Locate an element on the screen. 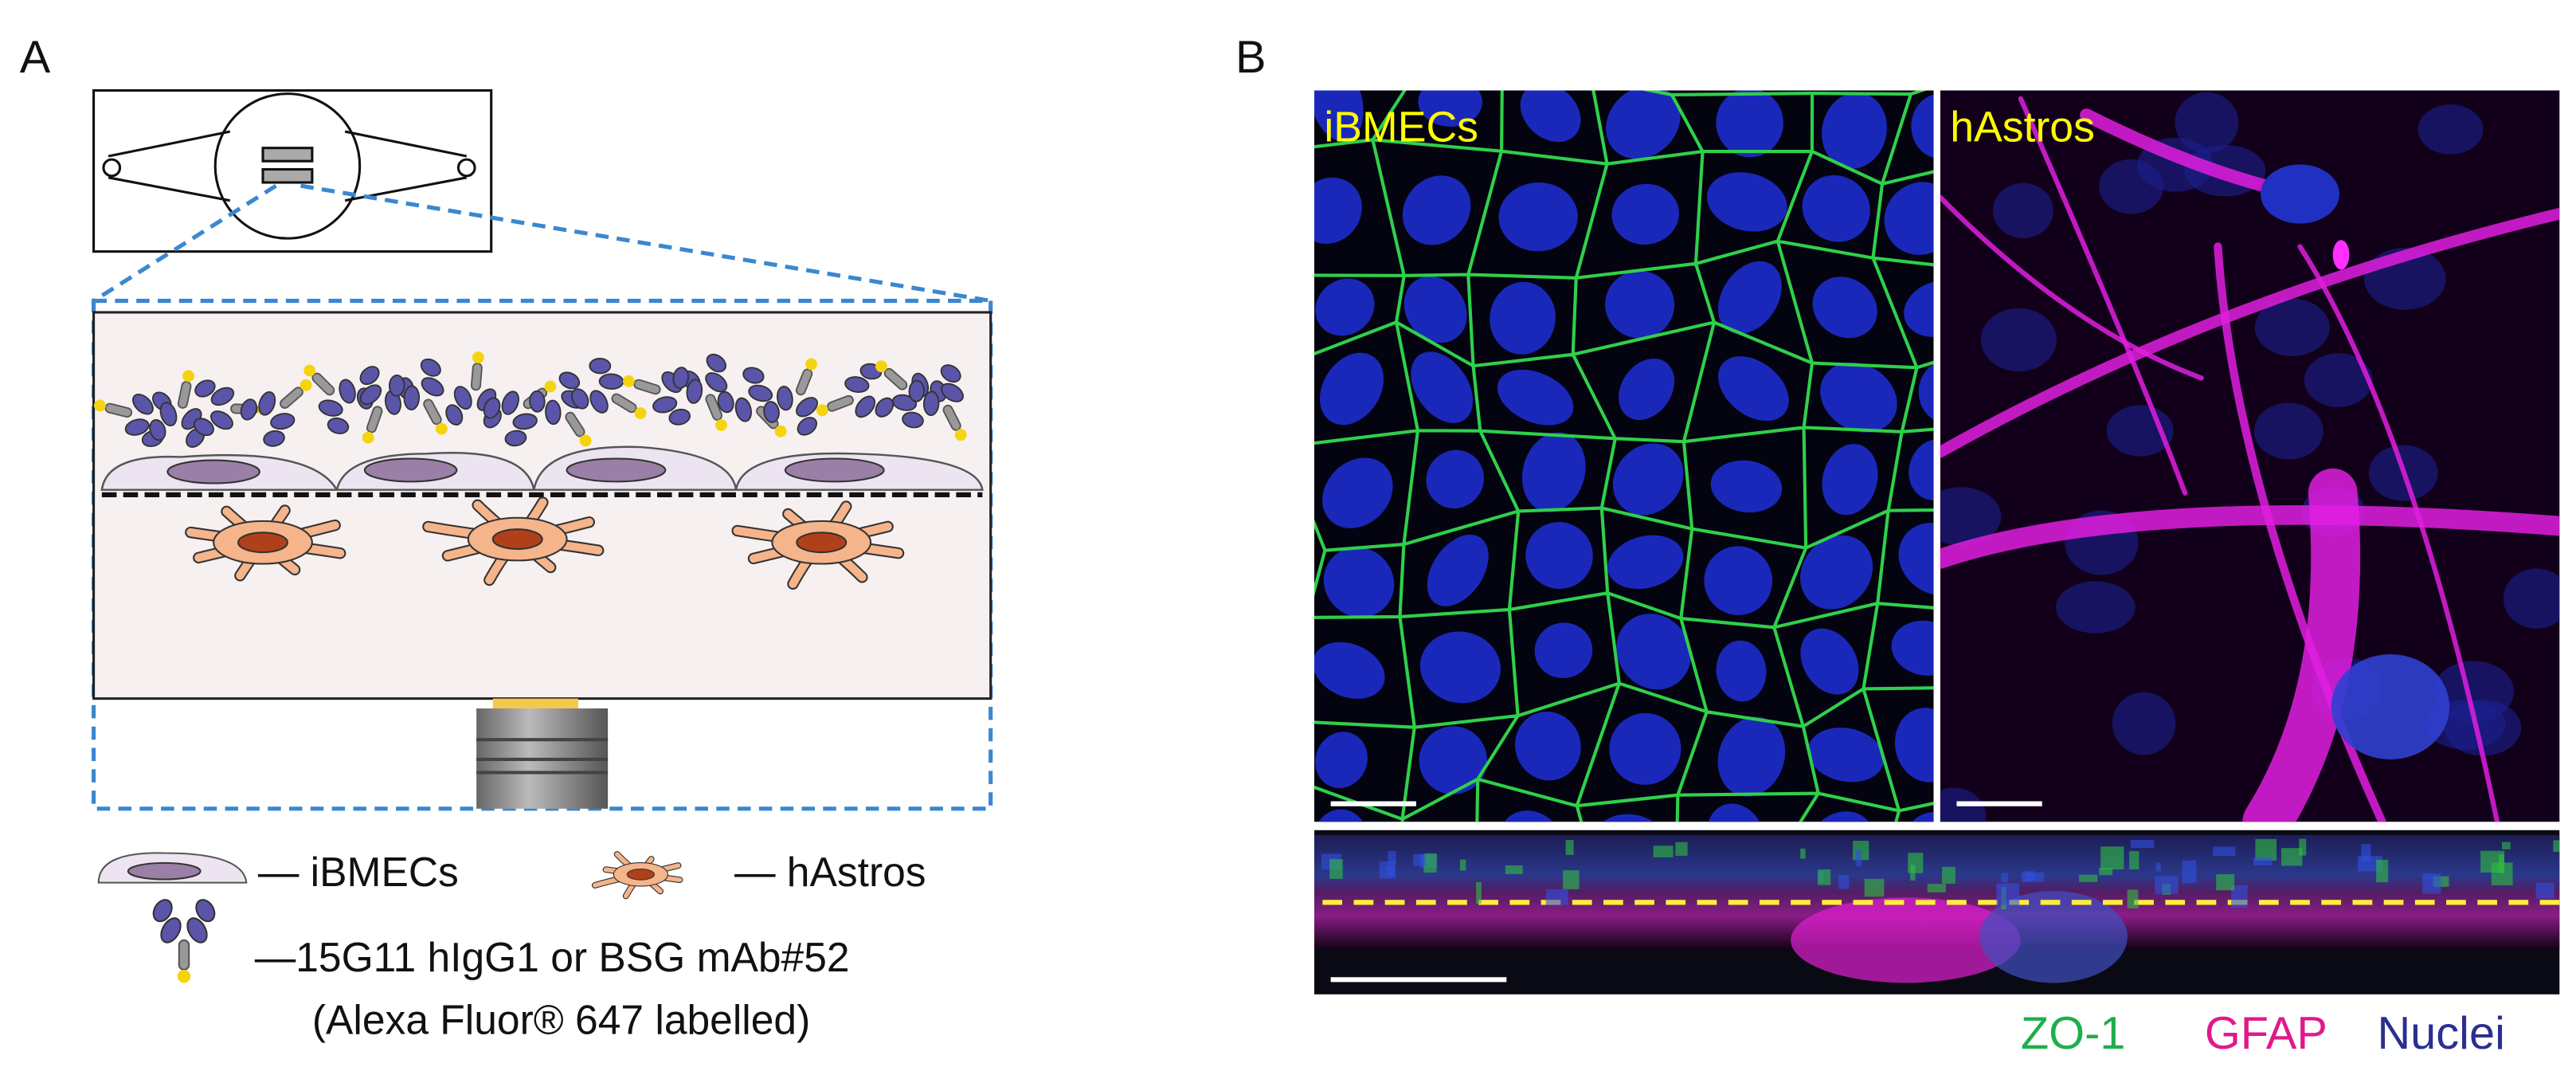 This screenshot has height=1075, width=2576. channel-label: ZO-1 is located at coordinates (2073, 1033).